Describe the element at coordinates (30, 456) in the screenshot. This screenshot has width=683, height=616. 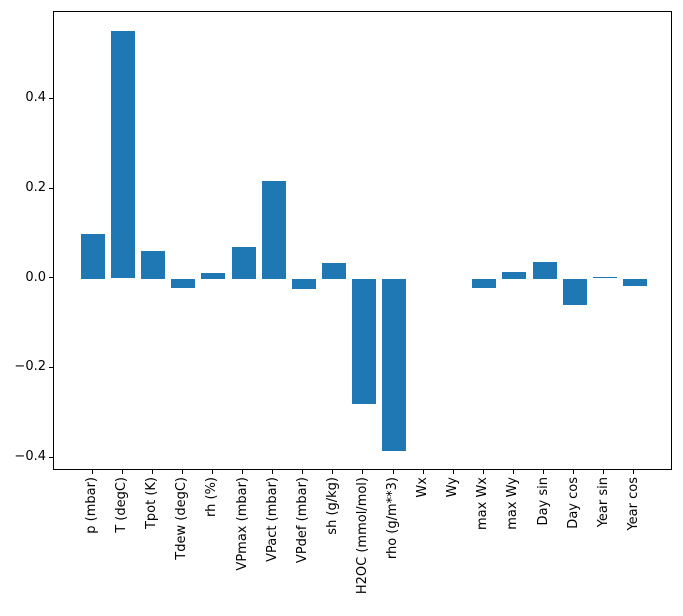
I see `y-tick-label-4: −0.4` at that location.